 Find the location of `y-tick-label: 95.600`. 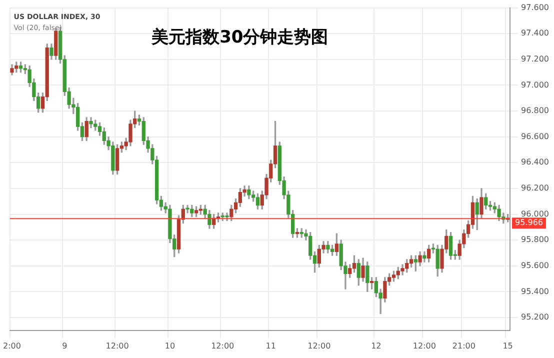

y-tick-label: 95.600 is located at coordinates (535, 265).